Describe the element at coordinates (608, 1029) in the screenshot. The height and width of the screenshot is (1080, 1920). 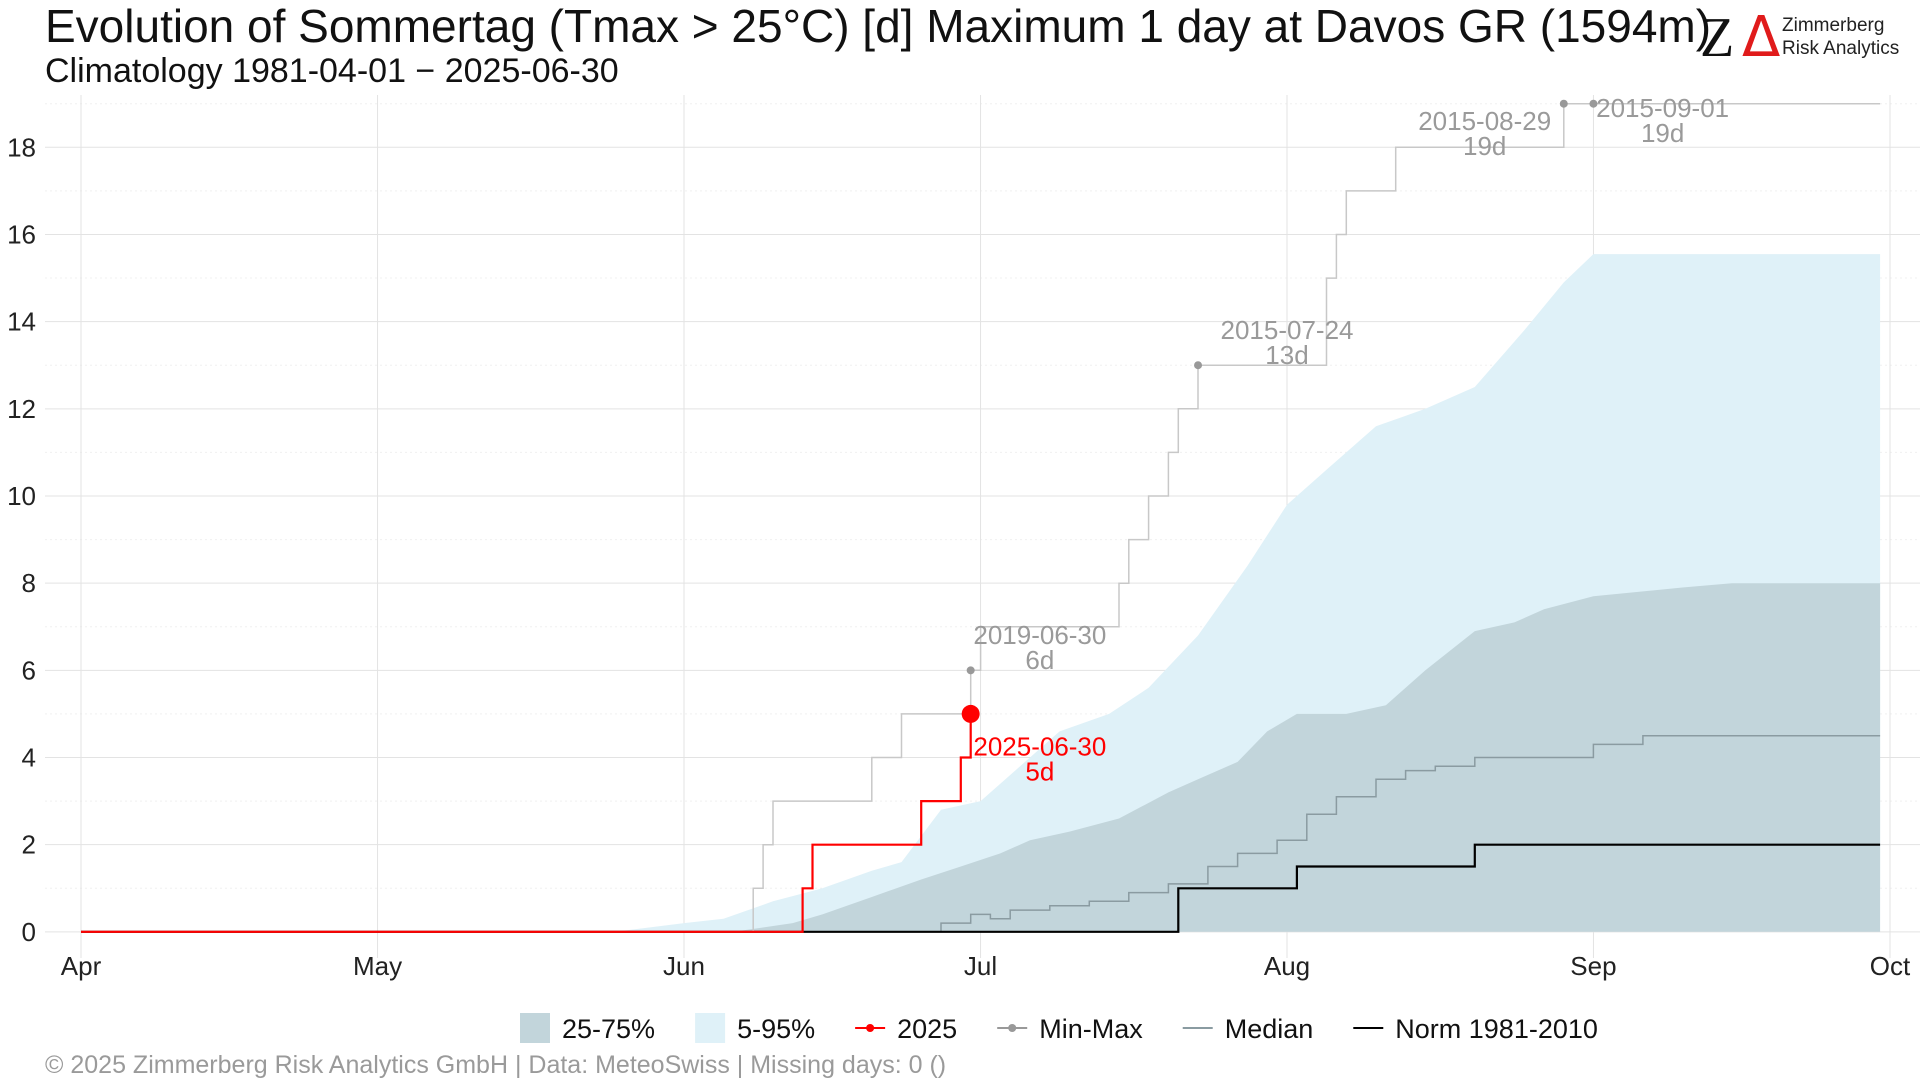
I see `legend-label: 25-75%` at that location.